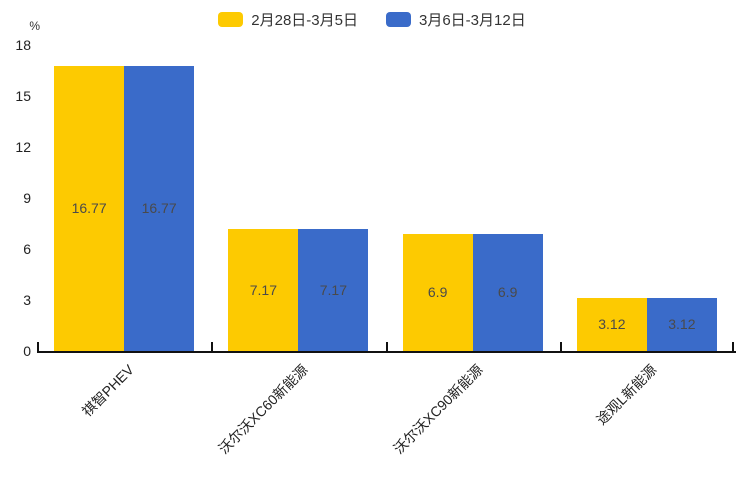 The image size is (744, 496). I want to click on bar-series0-cat3: 3.12, so click(611, 324).